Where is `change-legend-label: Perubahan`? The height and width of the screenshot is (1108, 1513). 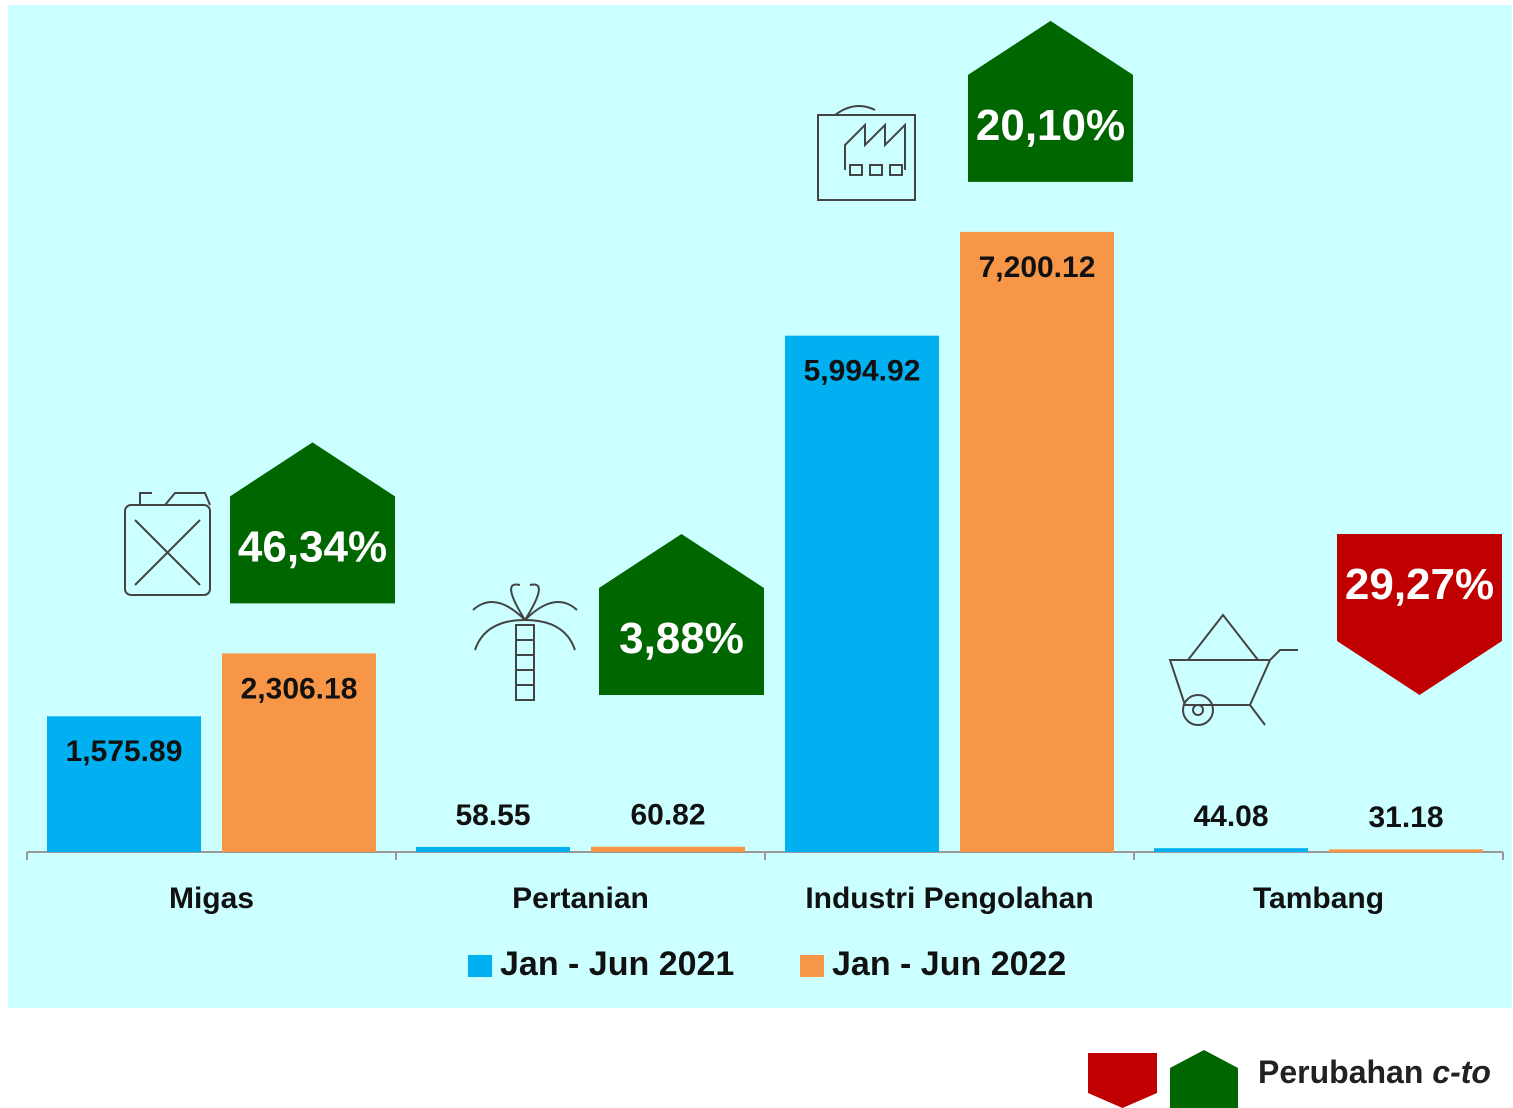 change-legend-label: Perubahan is located at coordinates (1340, 1072).